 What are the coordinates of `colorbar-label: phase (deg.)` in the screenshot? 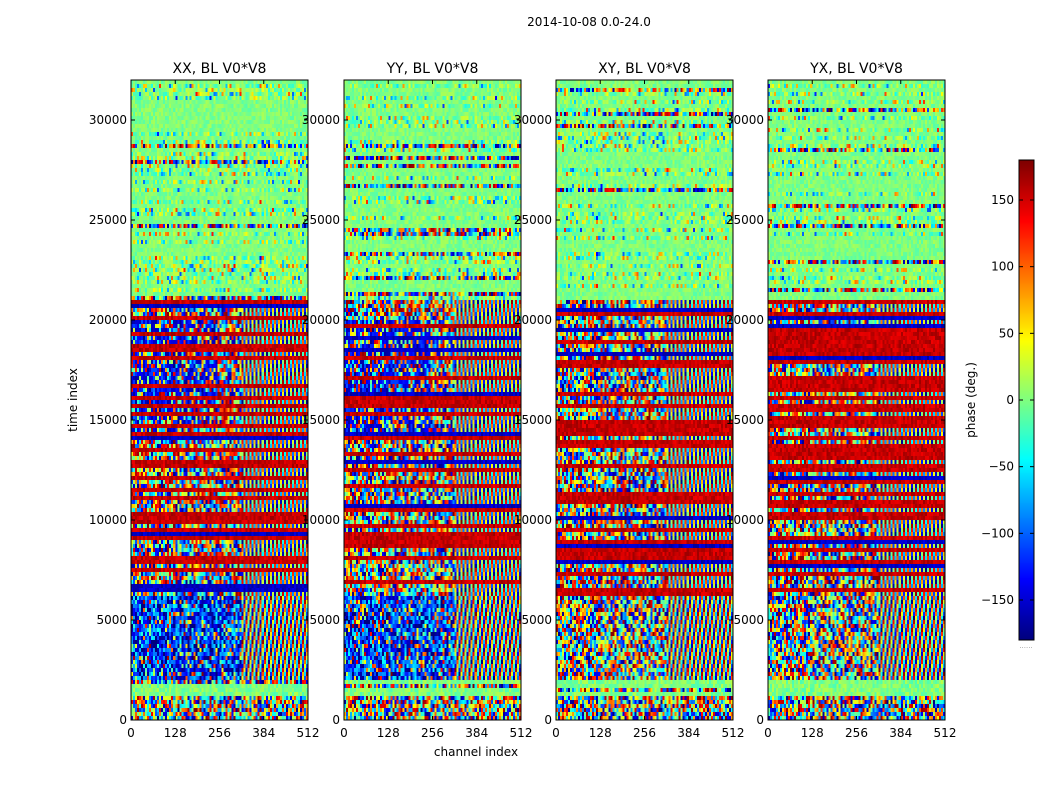 It's located at (971, 400).